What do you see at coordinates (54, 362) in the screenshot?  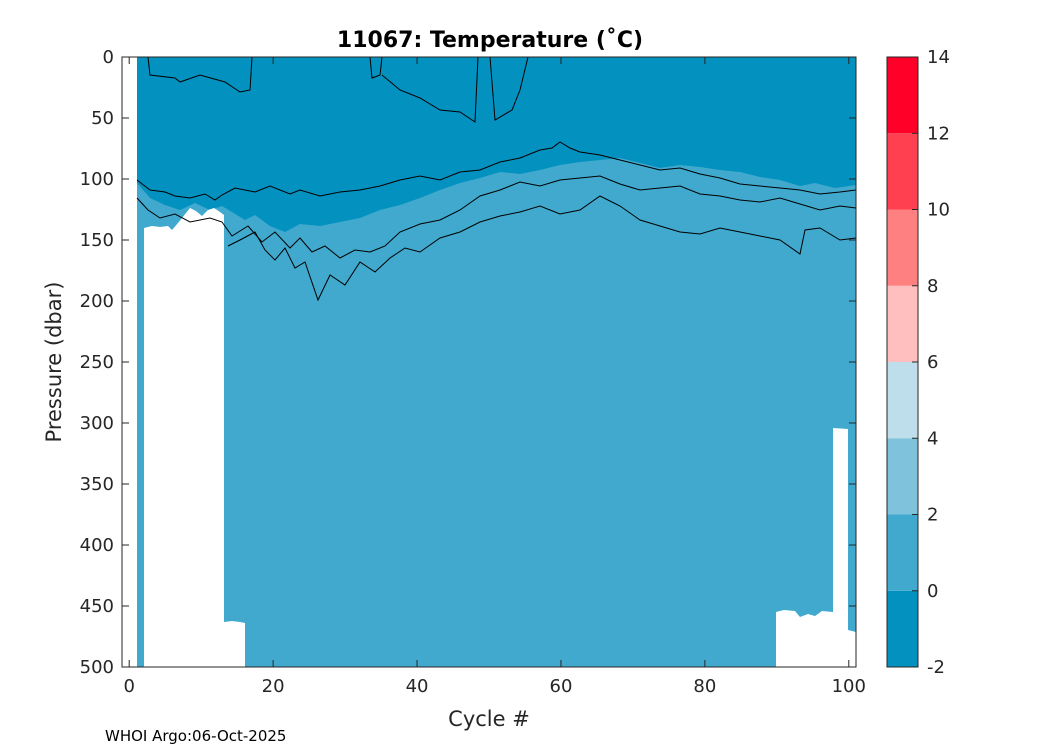 I see `y-axis-label: Pressure (dbar)` at bounding box center [54, 362].